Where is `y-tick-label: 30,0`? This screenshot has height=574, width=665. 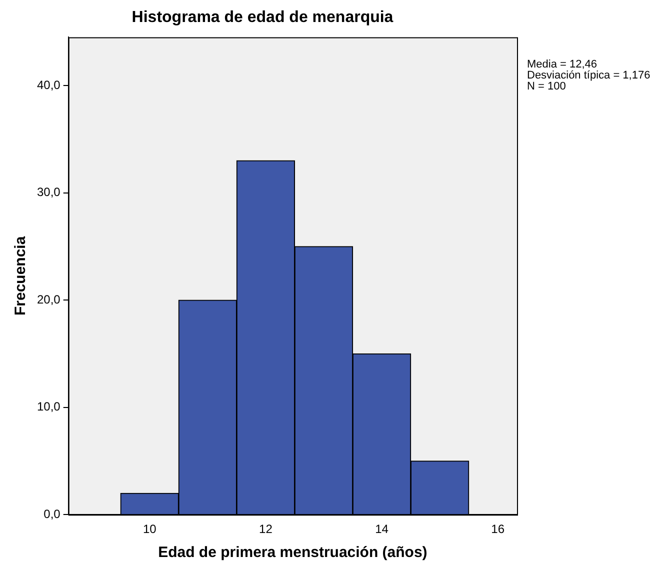
y-tick-label: 30,0 is located at coordinates (48, 192).